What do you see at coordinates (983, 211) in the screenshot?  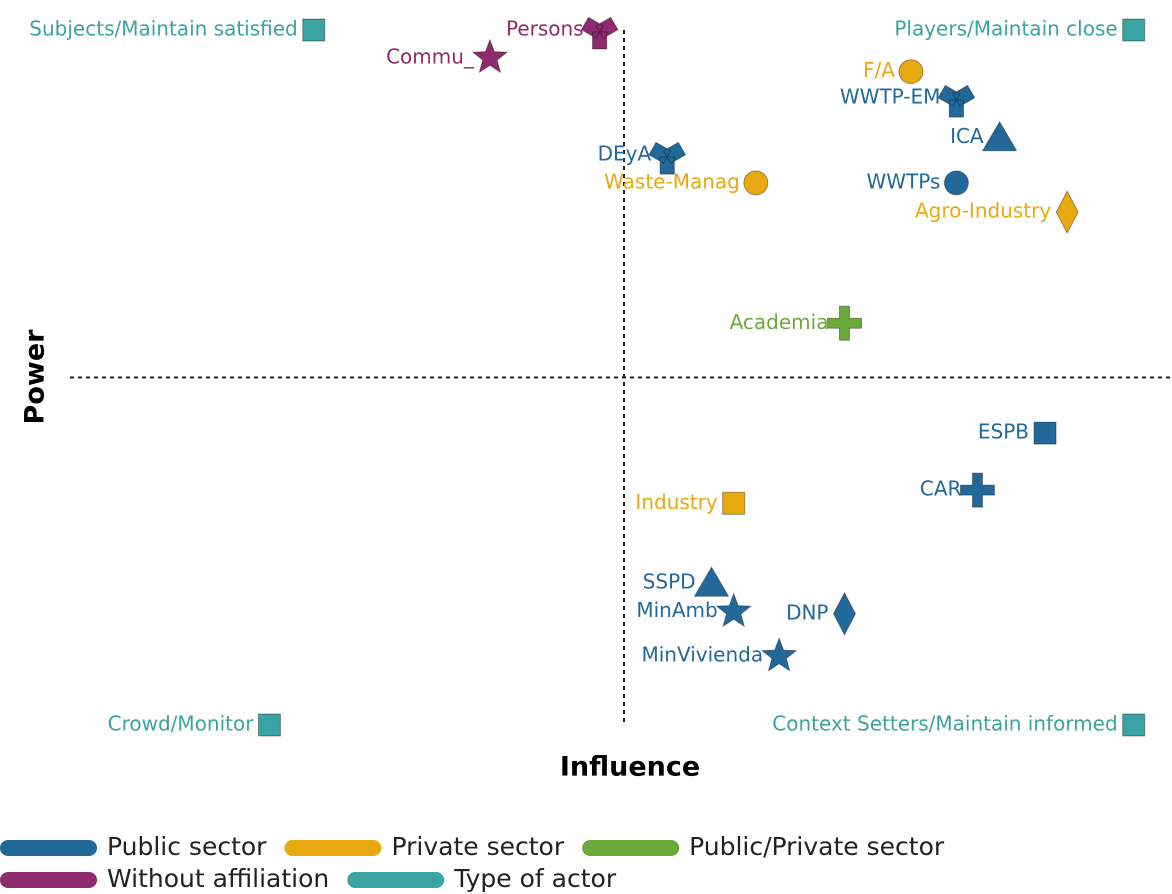 I see `point-label: Agro-Industry` at bounding box center [983, 211].